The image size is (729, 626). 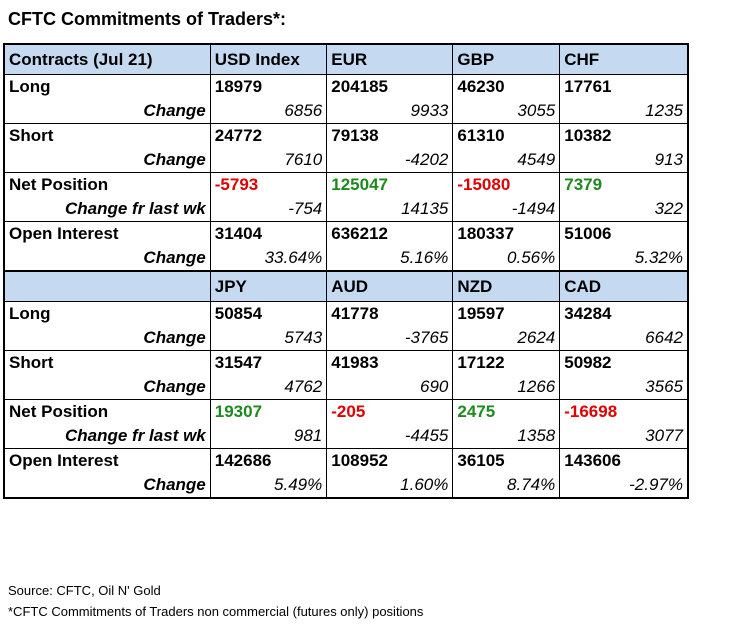 What do you see at coordinates (268, 313) in the screenshot?
I see `table-cell: 50854` at bounding box center [268, 313].